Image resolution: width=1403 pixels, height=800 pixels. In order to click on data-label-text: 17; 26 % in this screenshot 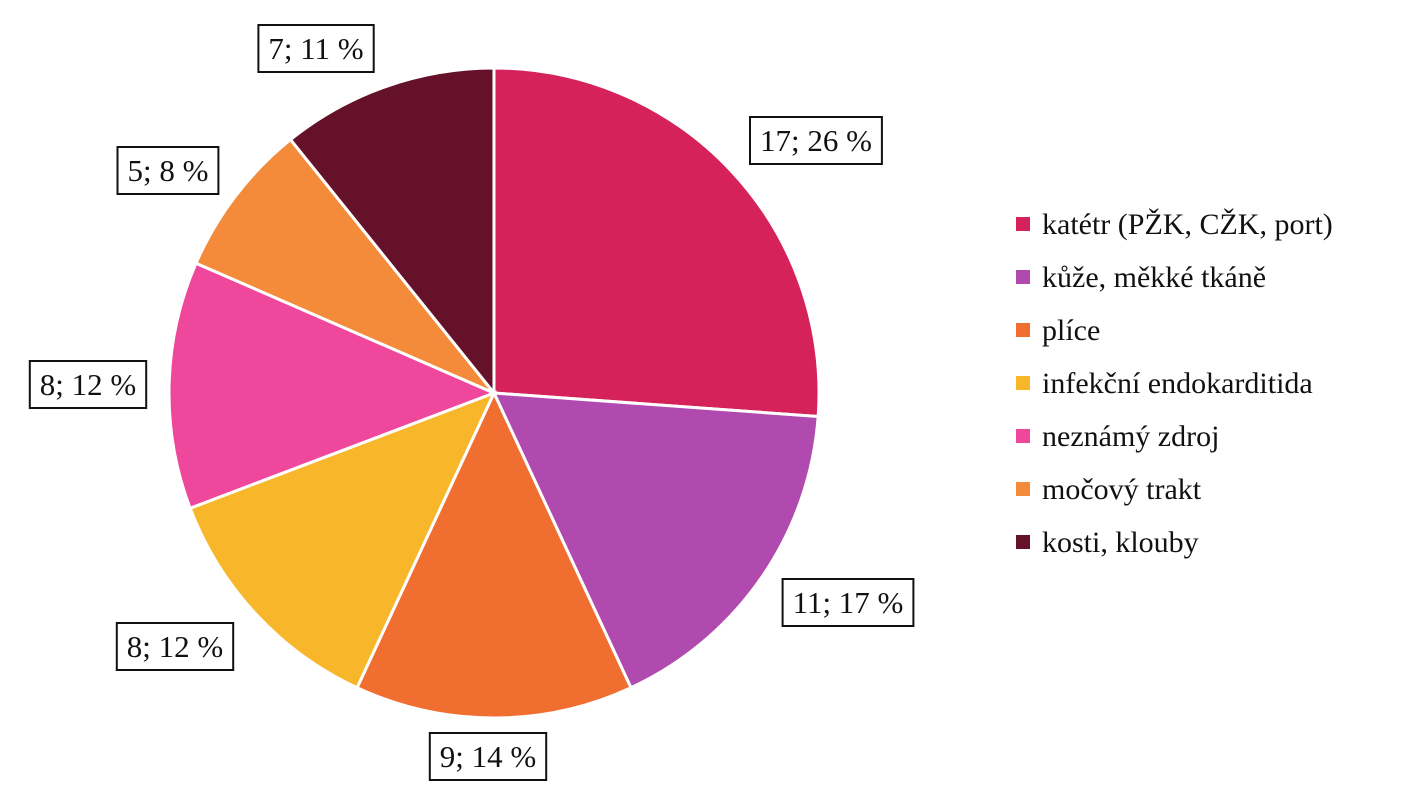, I will do `click(816, 140)`.